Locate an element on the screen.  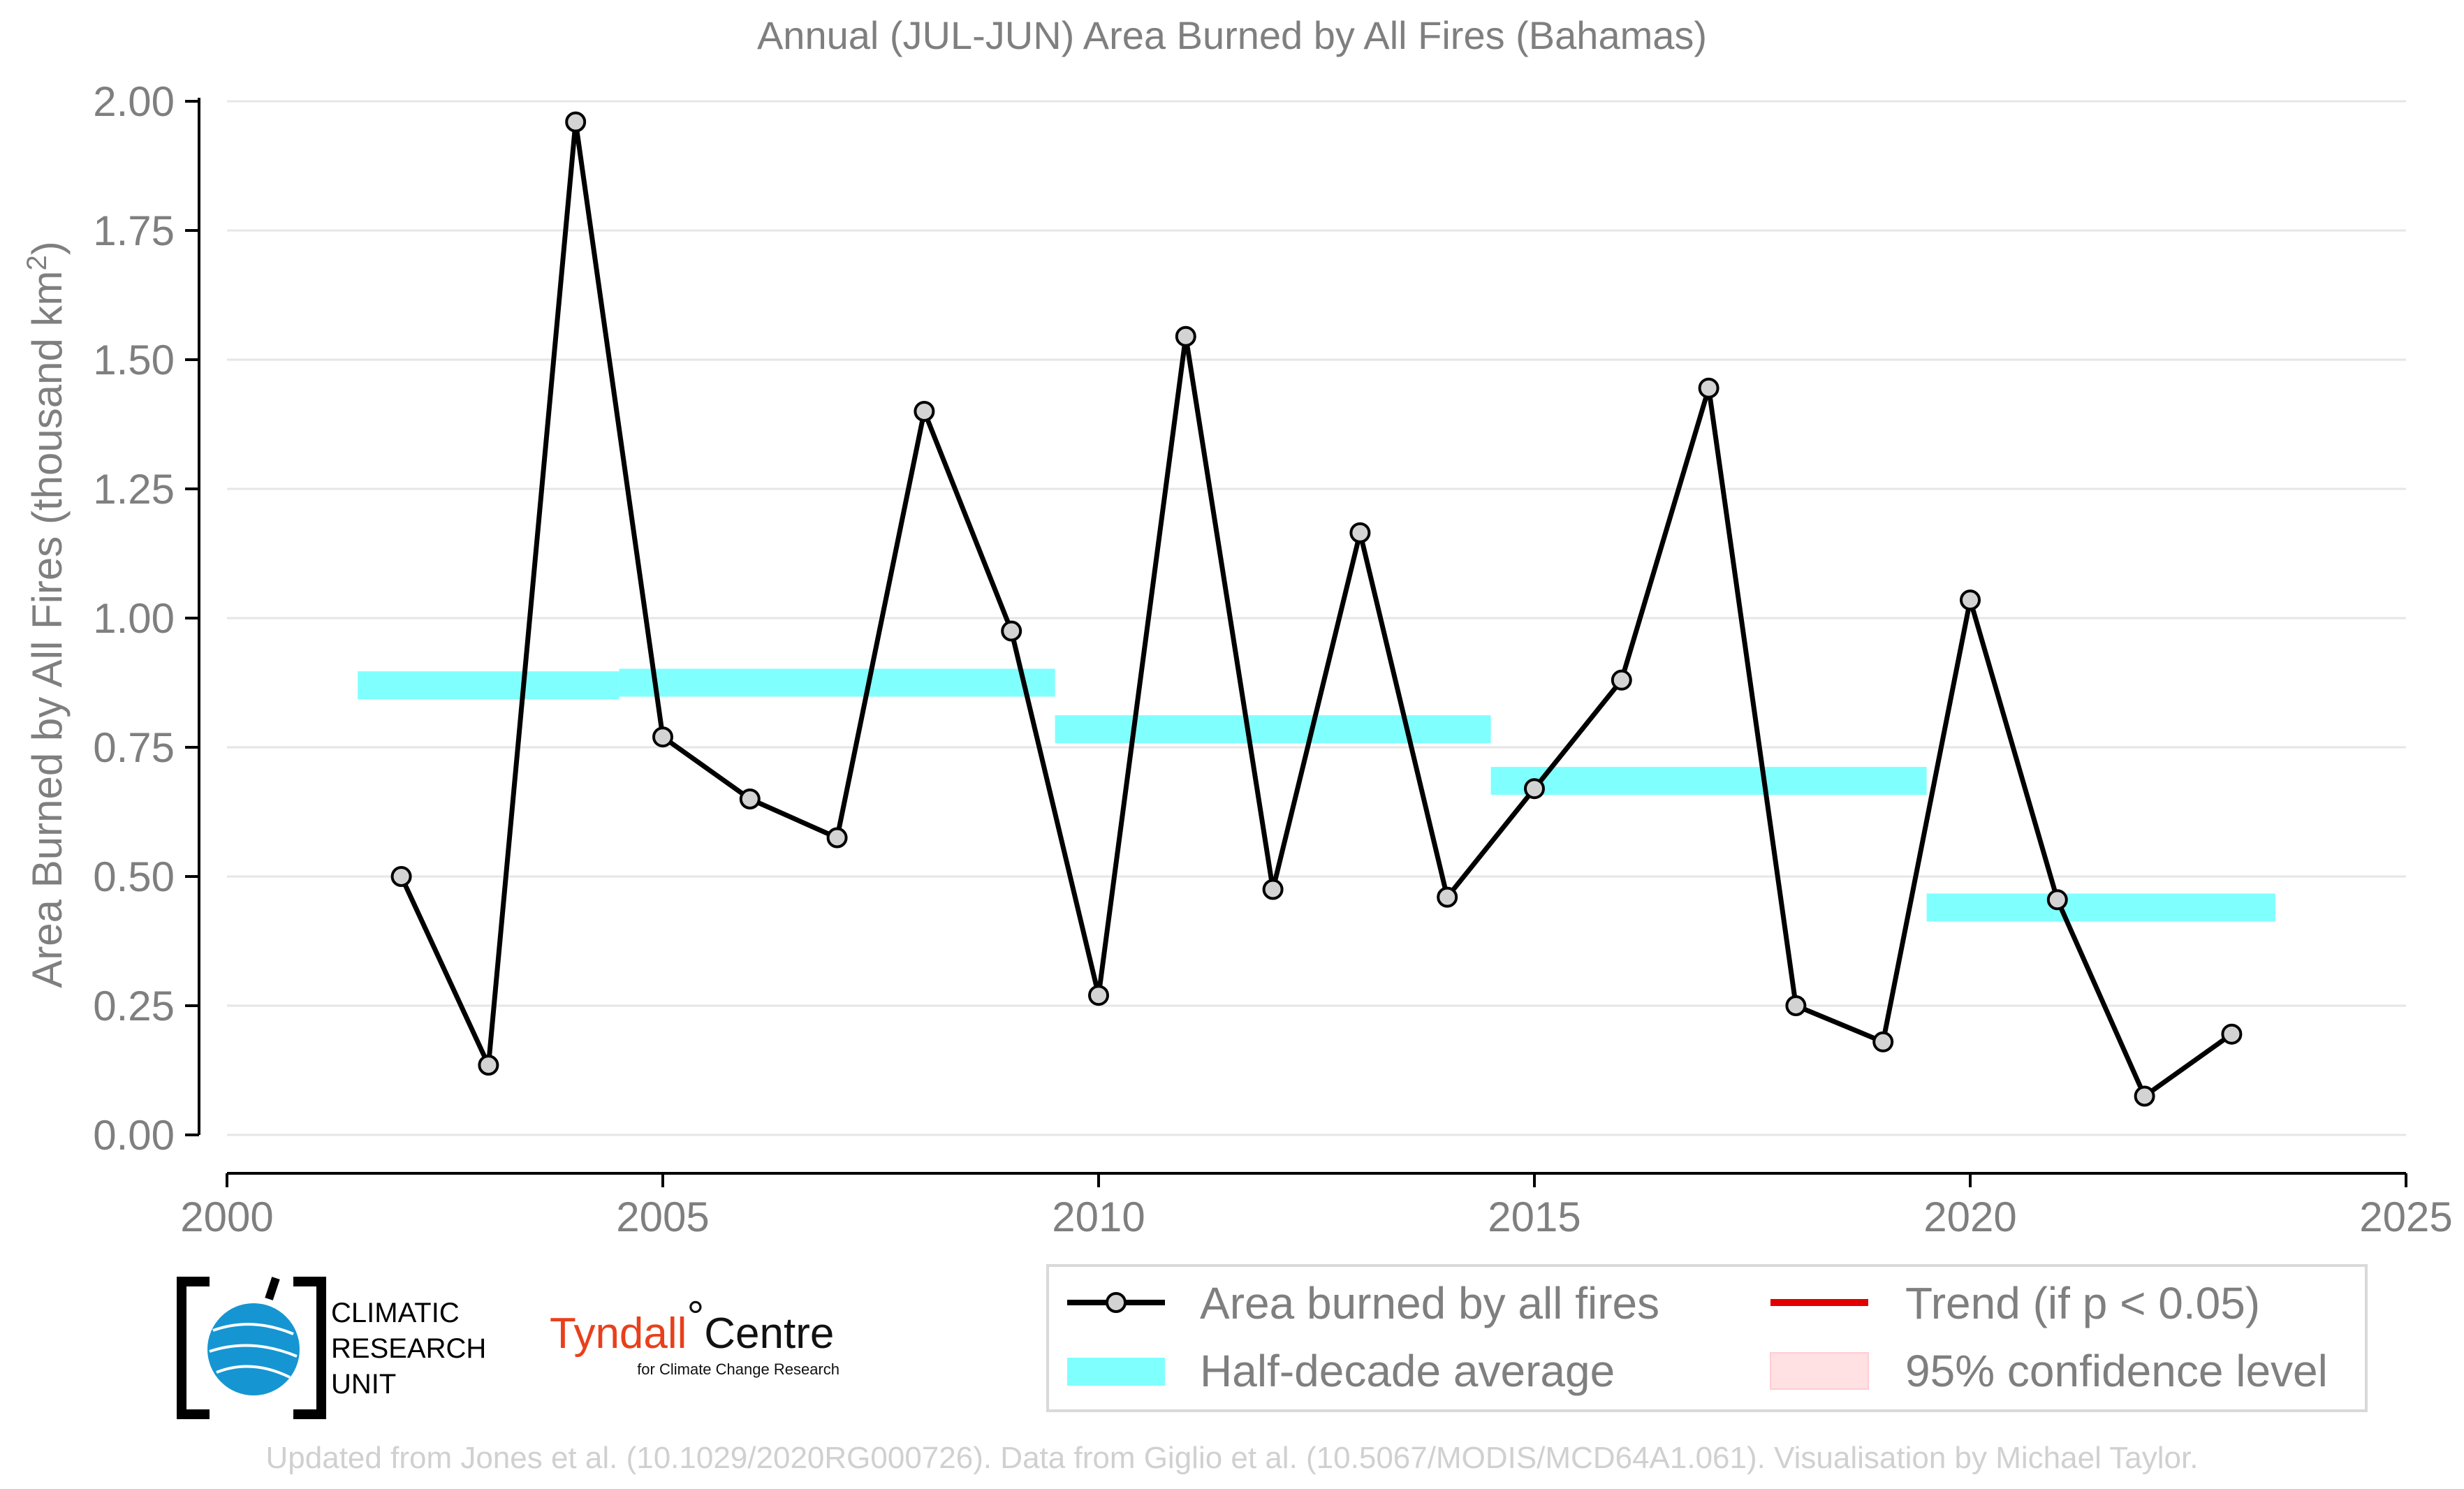
x-tick-label: 2015 is located at coordinates (1534, 1217).